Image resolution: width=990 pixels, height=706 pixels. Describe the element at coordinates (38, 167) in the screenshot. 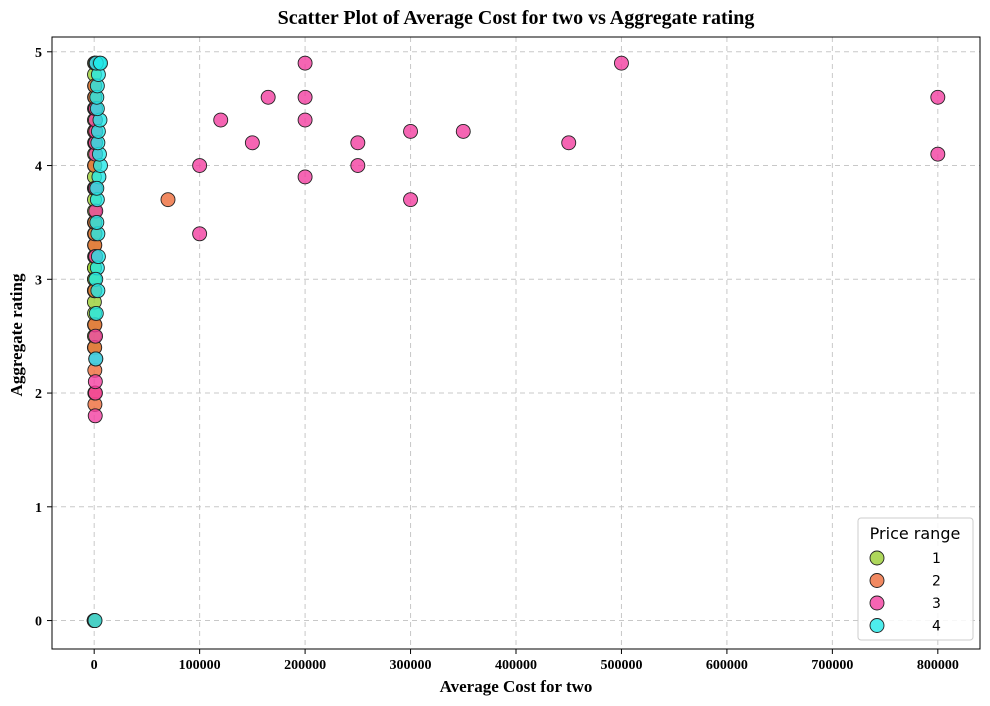

I see `y-tick-label: 4` at that location.